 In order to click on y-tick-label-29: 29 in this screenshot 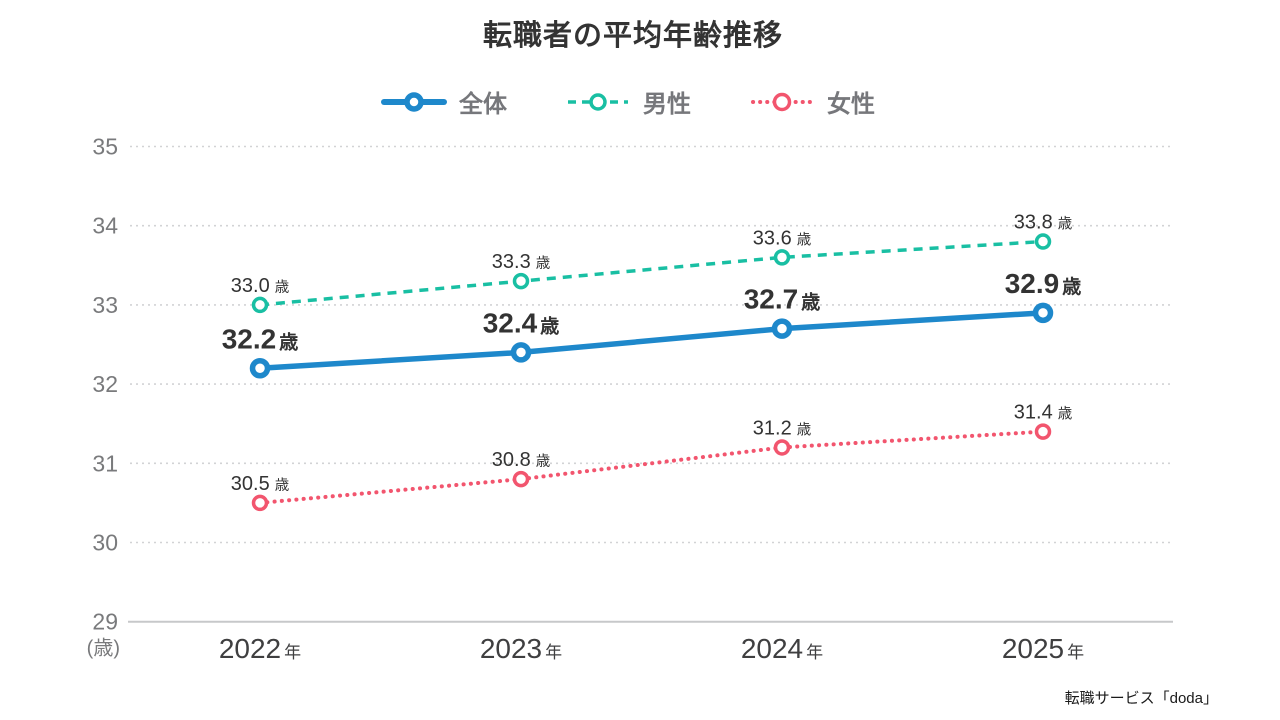, I will do `click(105, 622)`.